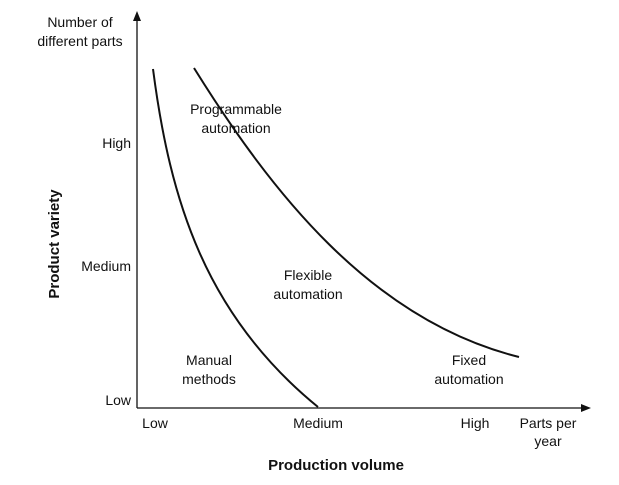 Image resolution: width=619 pixels, height=485 pixels. What do you see at coordinates (468, 379) in the screenshot?
I see `region-fixed-label-2: automation` at bounding box center [468, 379].